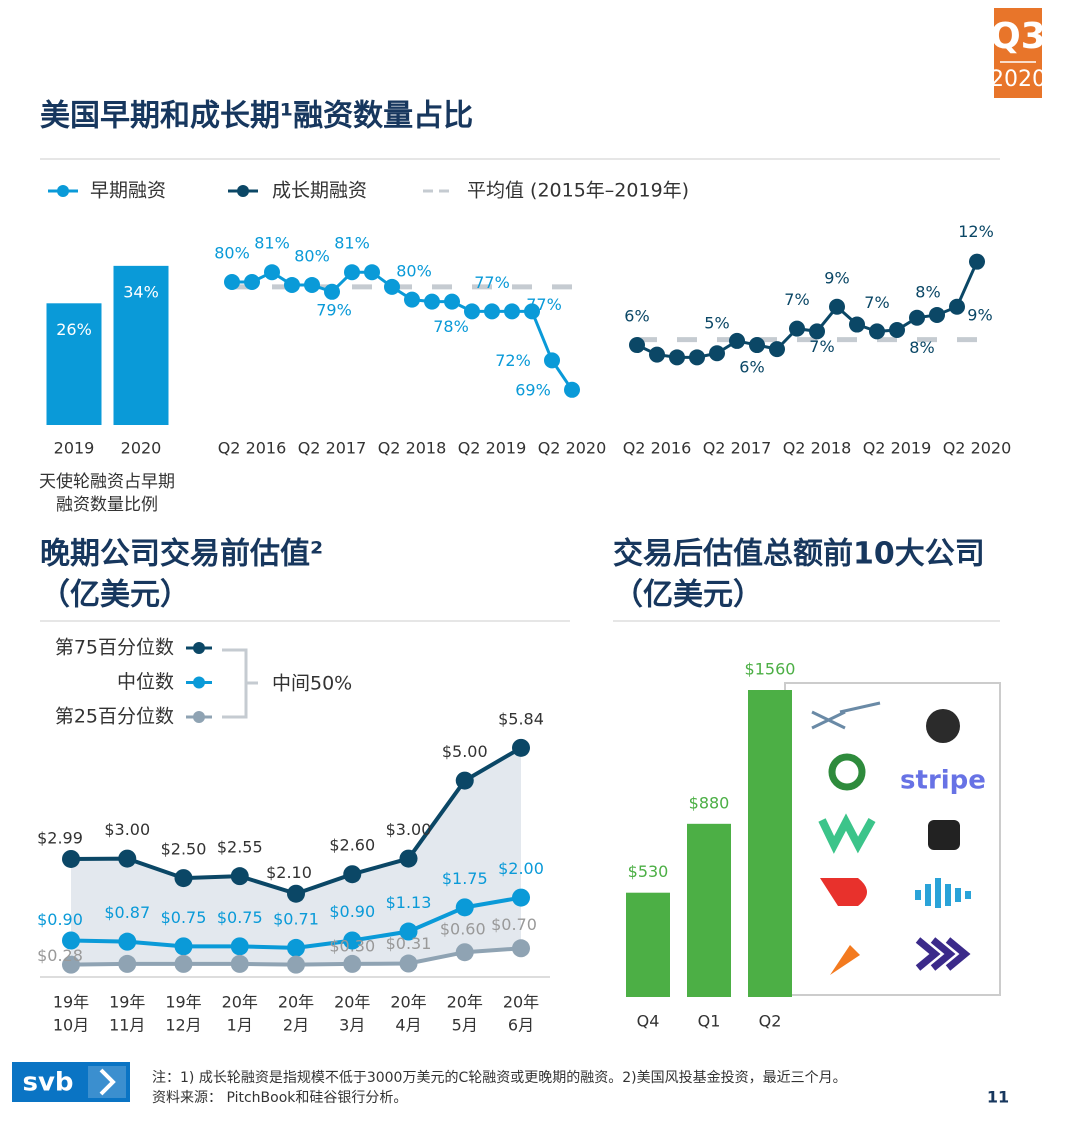 This screenshot has width=1080, height=1129. I want to click on data-label: $1.13, so click(409, 902).